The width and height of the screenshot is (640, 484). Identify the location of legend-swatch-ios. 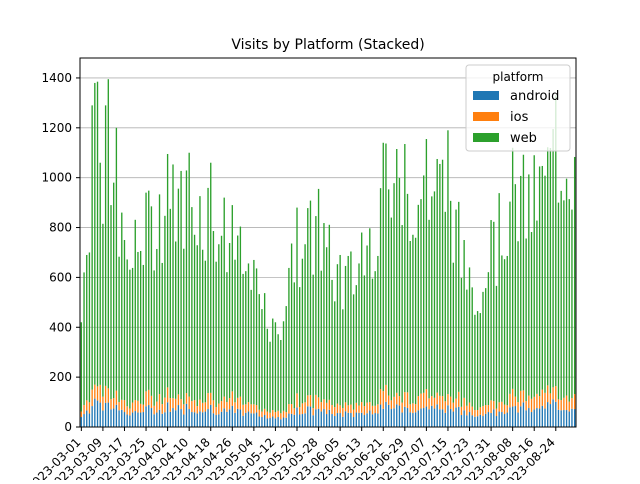
(486, 116).